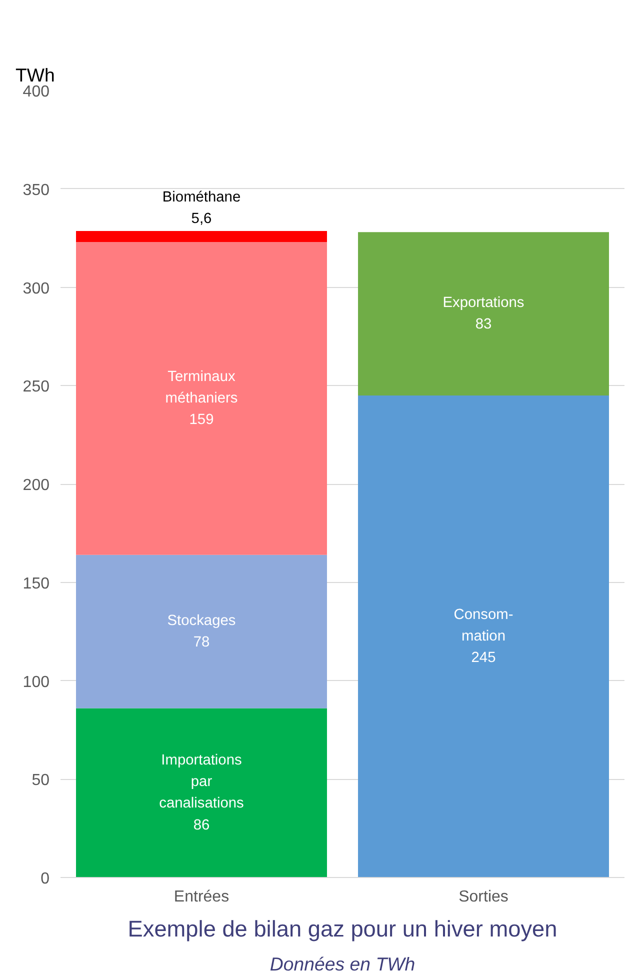 This screenshot has width=634, height=979. What do you see at coordinates (483, 897) in the screenshot?
I see `x-tick-label: Sorties` at bounding box center [483, 897].